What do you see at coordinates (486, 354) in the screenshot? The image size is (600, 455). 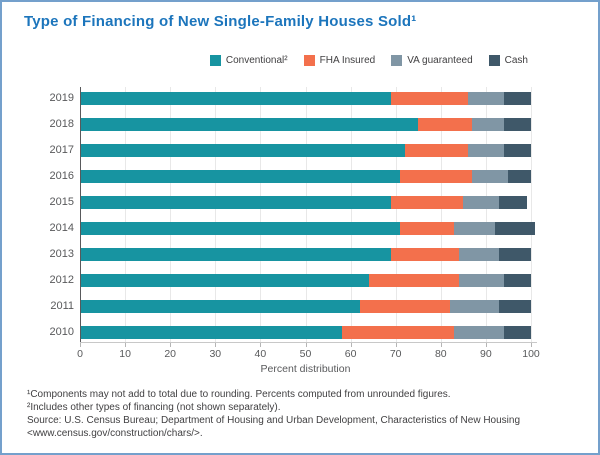 I see `x-tick-label: 90` at bounding box center [486, 354].